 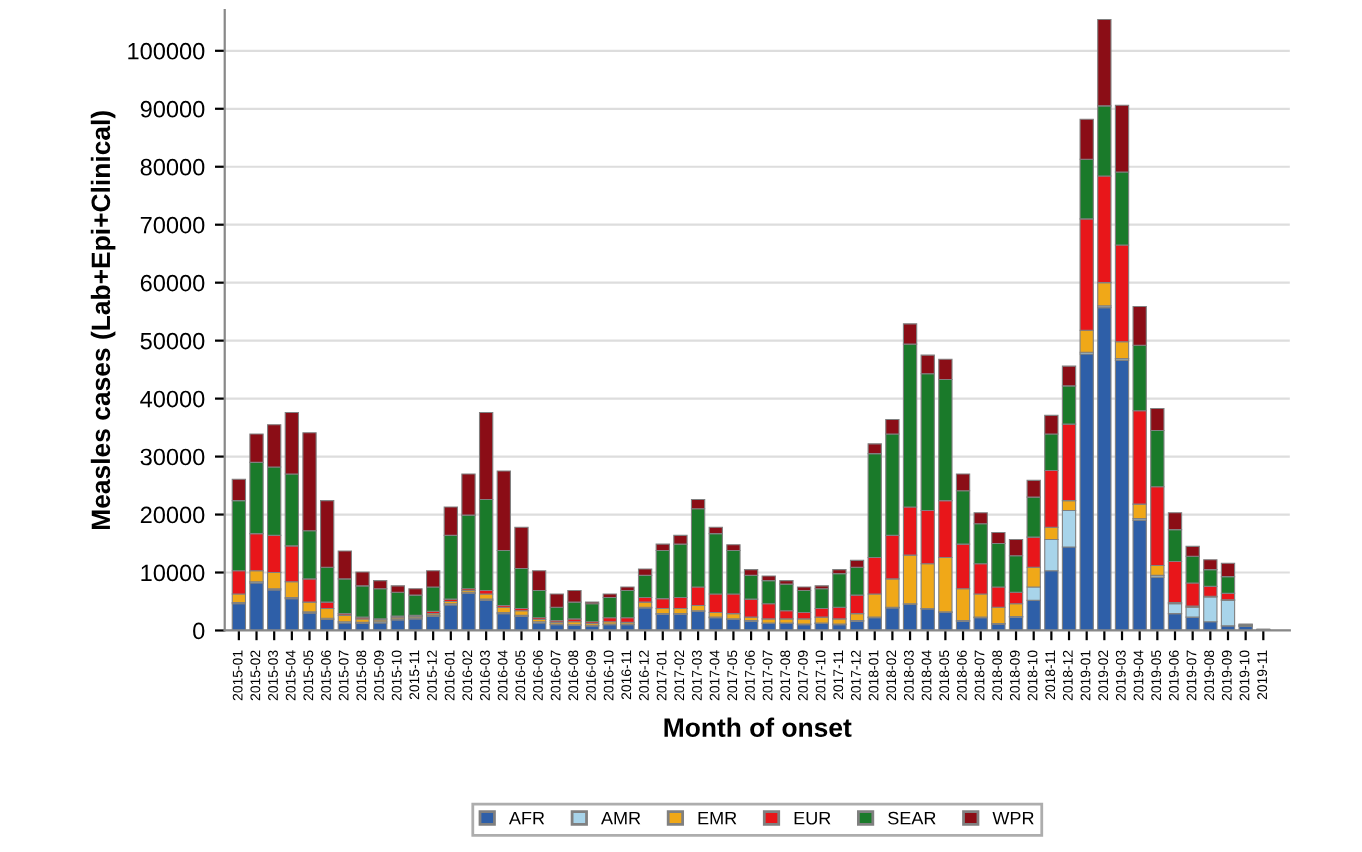 What do you see at coordinates (621, 818) in the screenshot?
I see `legend-label: AMR` at bounding box center [621, 818].